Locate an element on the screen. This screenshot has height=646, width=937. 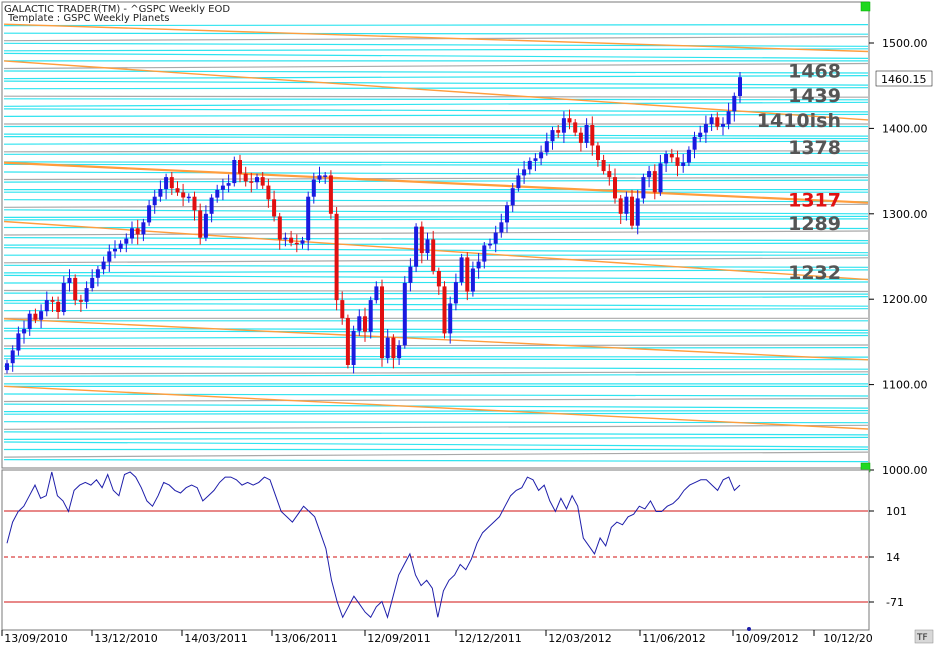
x-tick-label: 10/12/20 is located at coordinates (847, 638).